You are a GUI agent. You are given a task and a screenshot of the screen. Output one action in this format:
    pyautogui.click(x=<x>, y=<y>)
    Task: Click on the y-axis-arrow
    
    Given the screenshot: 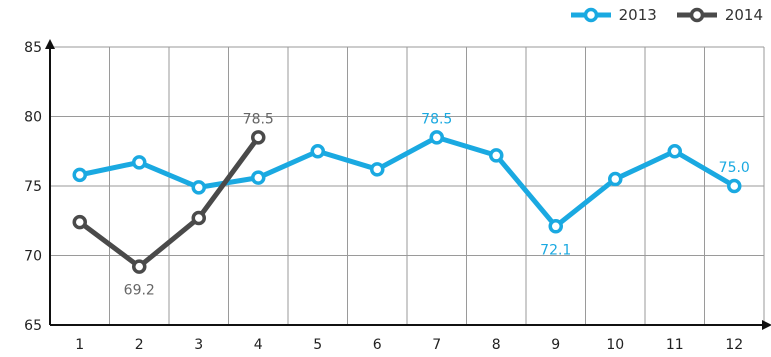 What is the action you would take?
    pyautogui.click(x=50, y=44)
    